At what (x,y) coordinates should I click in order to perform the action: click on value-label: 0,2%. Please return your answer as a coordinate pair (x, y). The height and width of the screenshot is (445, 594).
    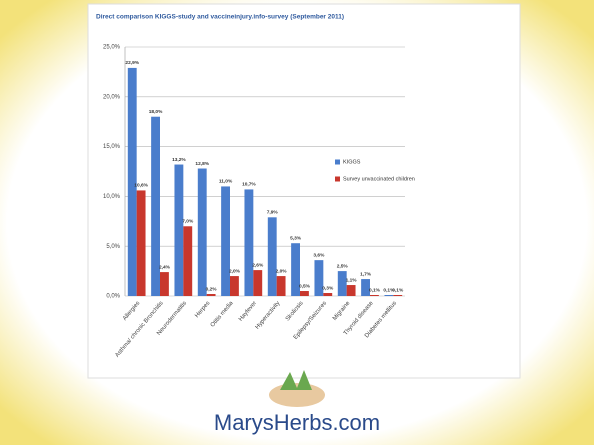
    Looking at the image, I should click on (212, 289).